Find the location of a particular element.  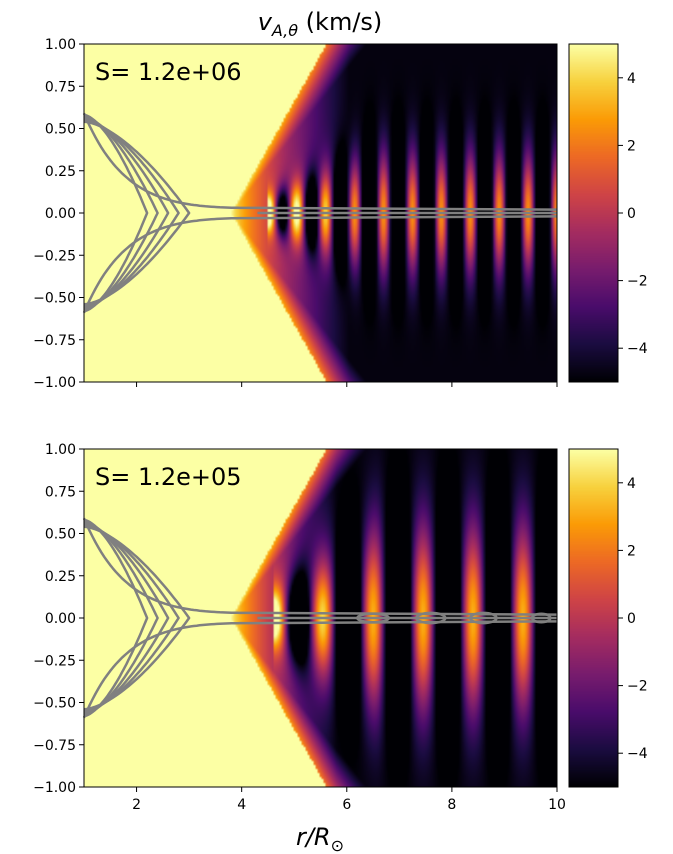

colorbar-top is located at coordinates (593, 213).